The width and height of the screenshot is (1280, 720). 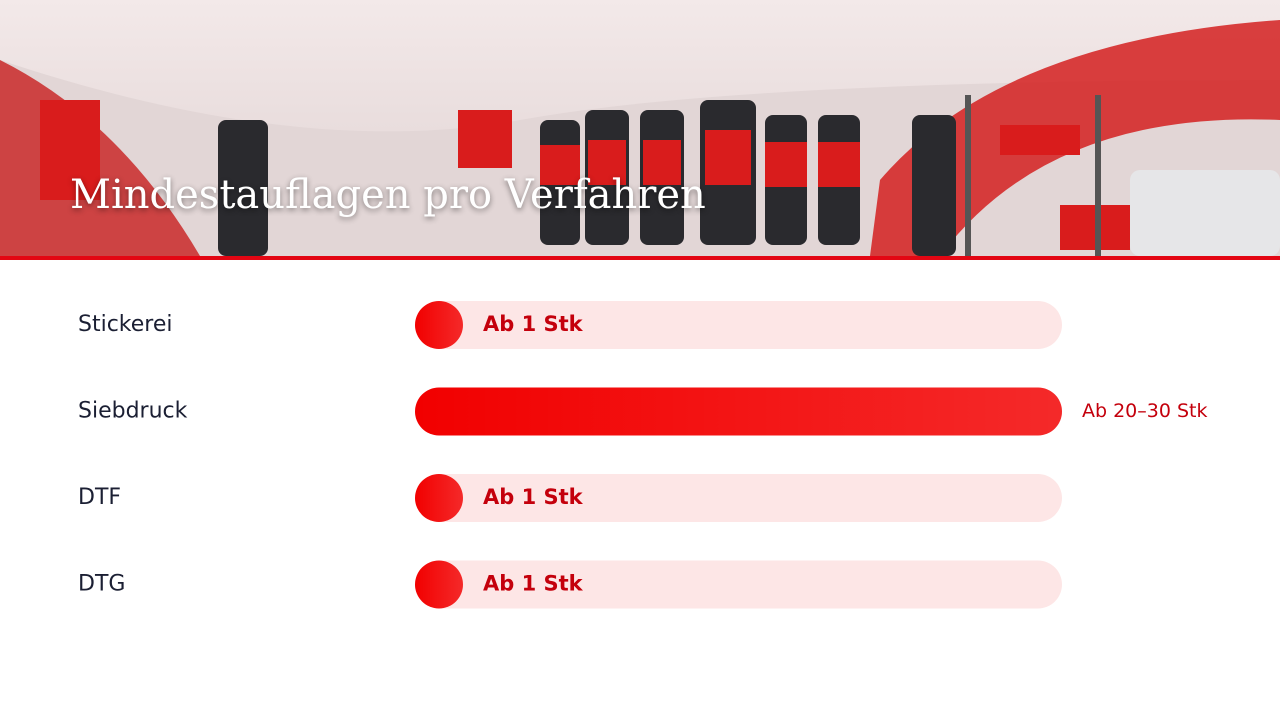 I want to click on category-label: DTF, so click(x=99, y=497).